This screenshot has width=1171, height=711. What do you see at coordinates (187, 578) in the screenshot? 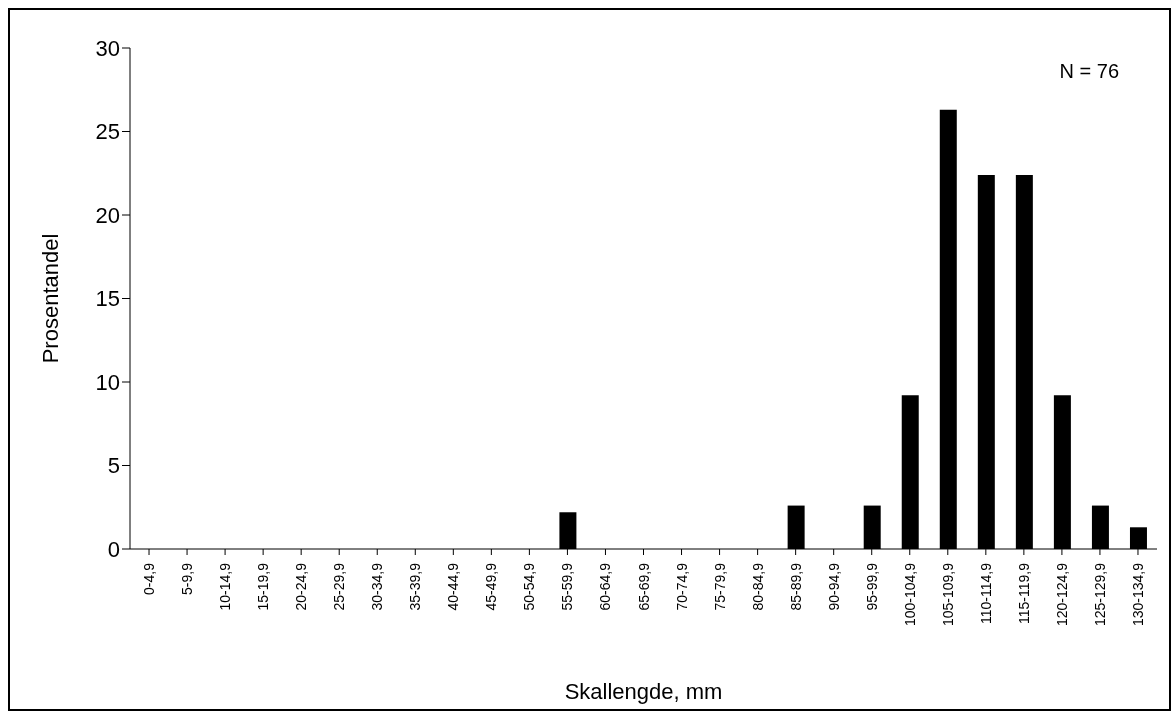
I see `x-tick-label: 5-9,9` at bounding box center [187, 578].